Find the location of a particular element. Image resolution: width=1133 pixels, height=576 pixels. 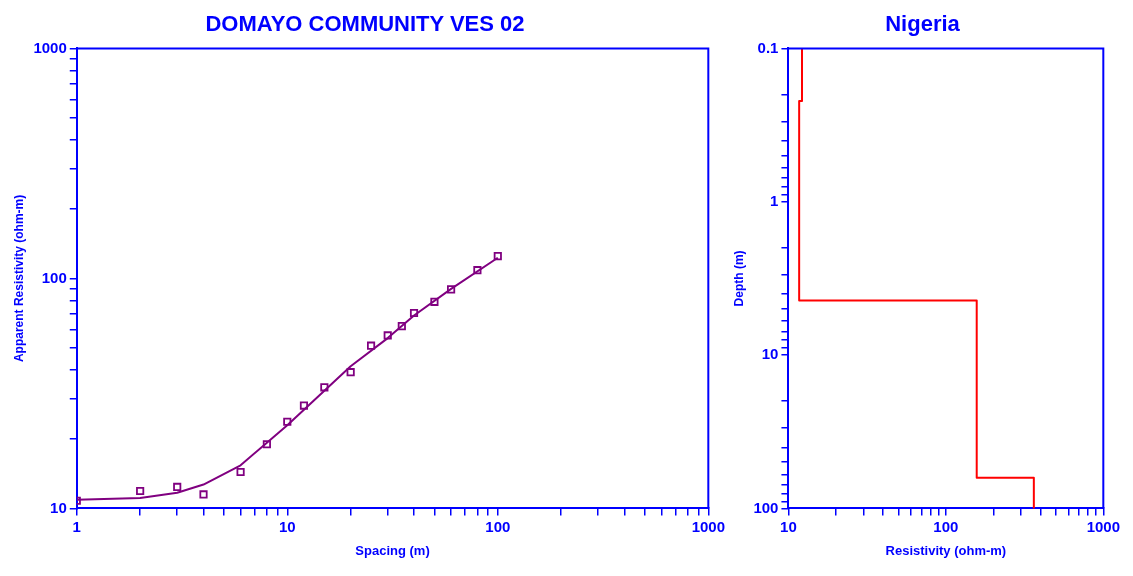

x-axis-title: Resistivity (ohm-m) is located at coordinates (946, 550).